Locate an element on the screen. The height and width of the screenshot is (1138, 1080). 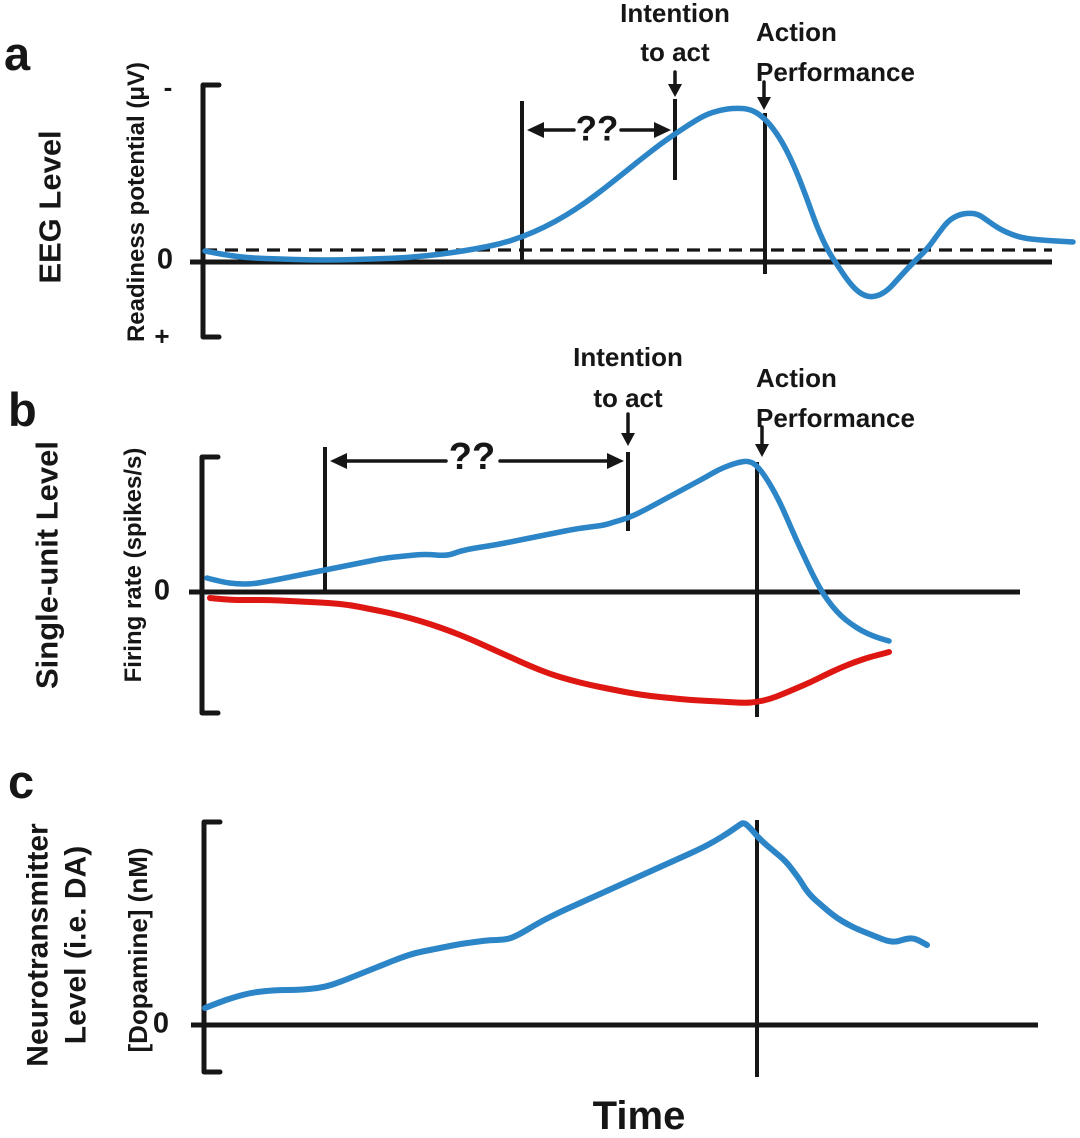
intention-to-act-label-b-line1: Intention is located at coordinates (628, 357).